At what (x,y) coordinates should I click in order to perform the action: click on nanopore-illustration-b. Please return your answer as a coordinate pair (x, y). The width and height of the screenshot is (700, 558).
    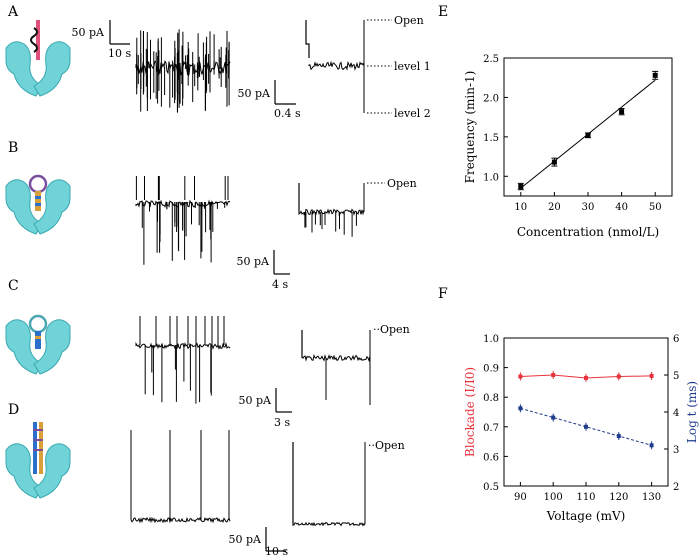
    Looking at the image, I should click on (38, 204).